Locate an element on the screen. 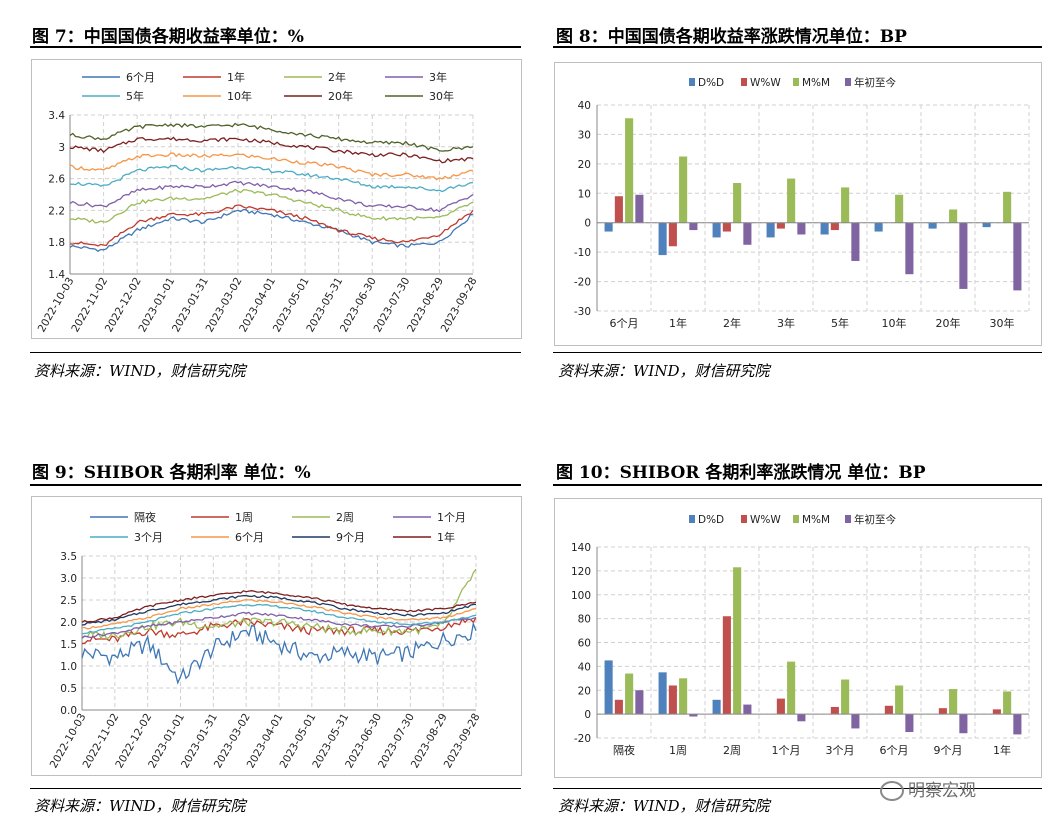  legend-label: 1个月 is located at coordinates (451, 517).